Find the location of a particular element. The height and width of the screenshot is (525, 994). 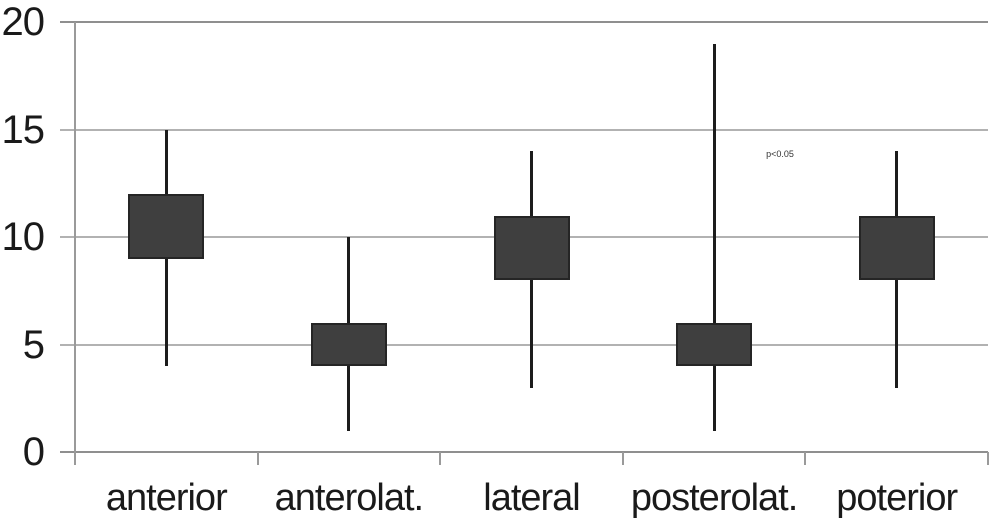

box-posterolat. is located at coordinates (714, 344).